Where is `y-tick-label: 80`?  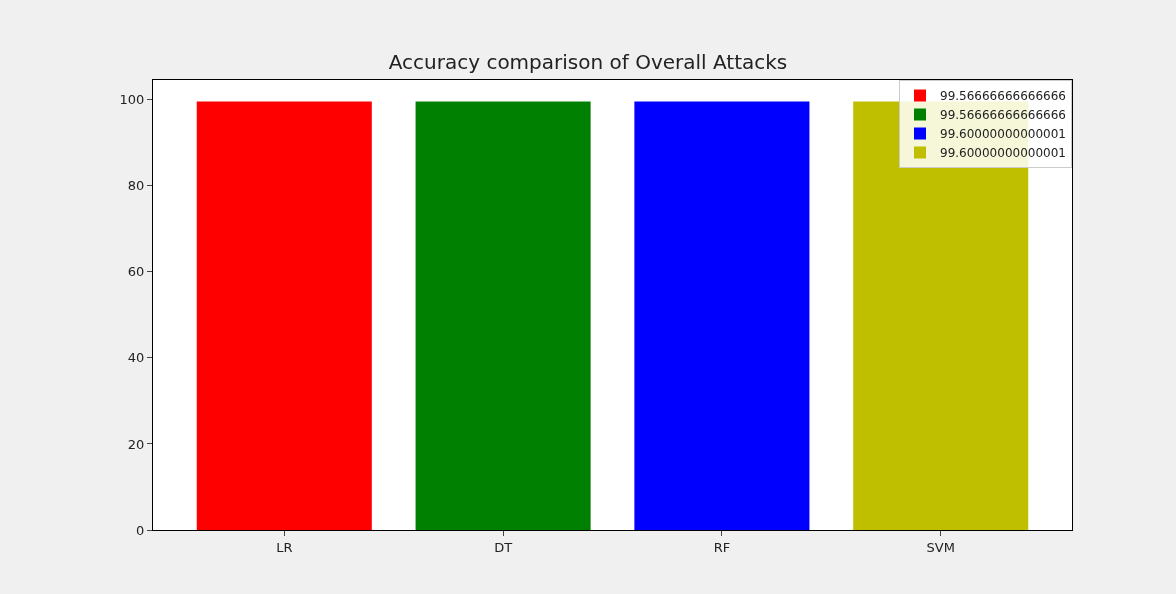
y-tick-label: 80 is located at coordinates (136, 186).